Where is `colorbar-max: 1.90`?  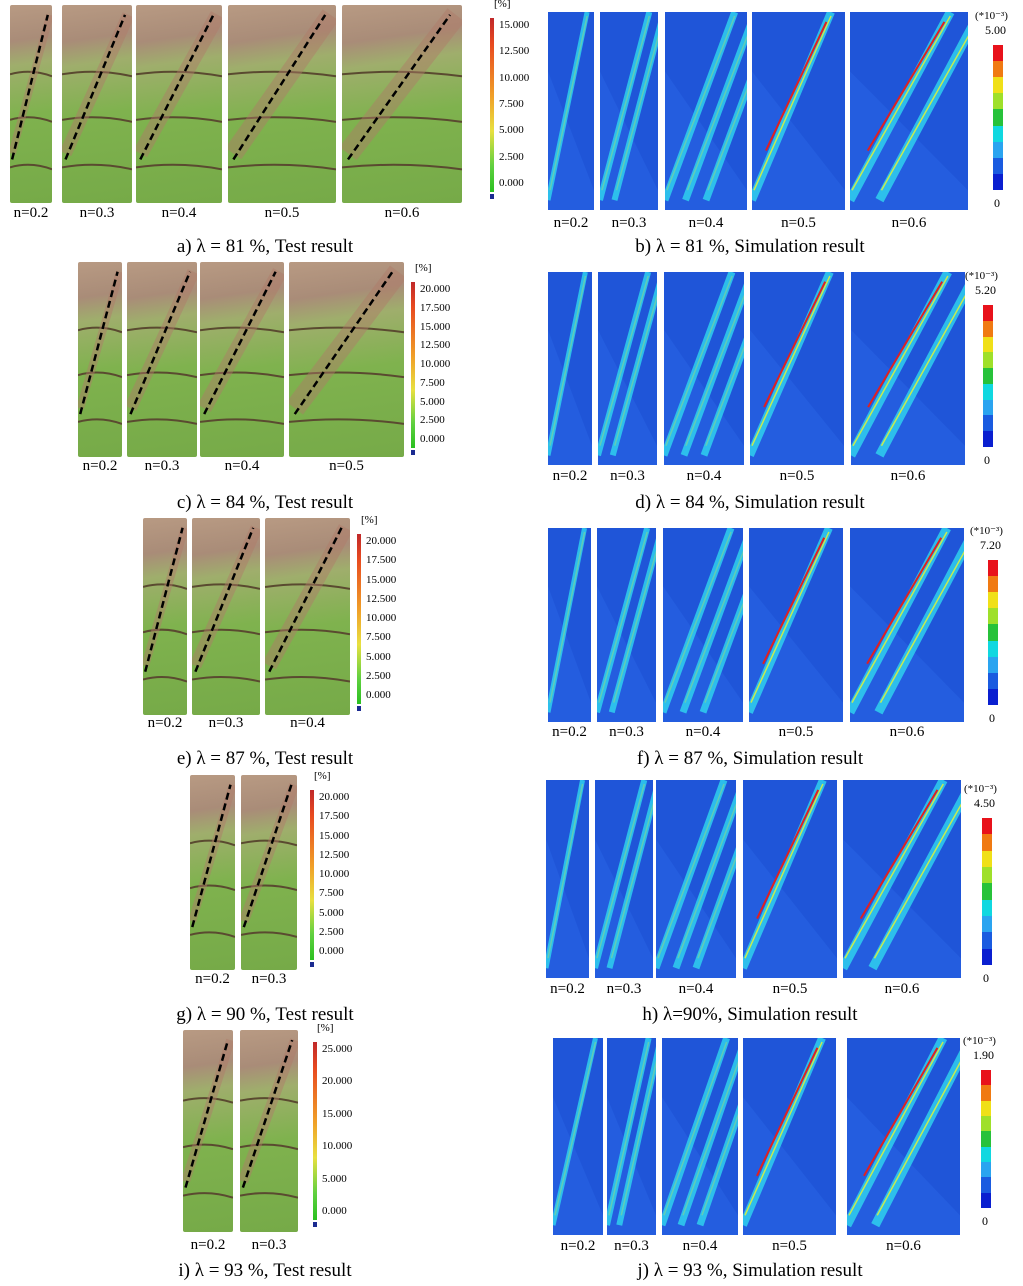
colorbar-max: 1.90 is located at coordinates (983, 1055).